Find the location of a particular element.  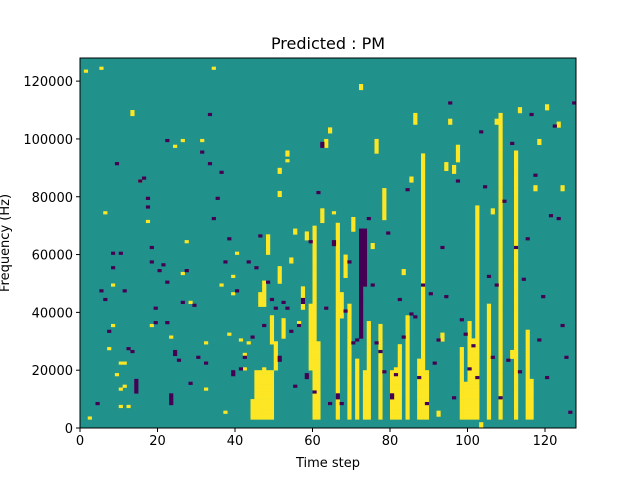

x-tick-label: 60 is located at coordinates (312, 441).